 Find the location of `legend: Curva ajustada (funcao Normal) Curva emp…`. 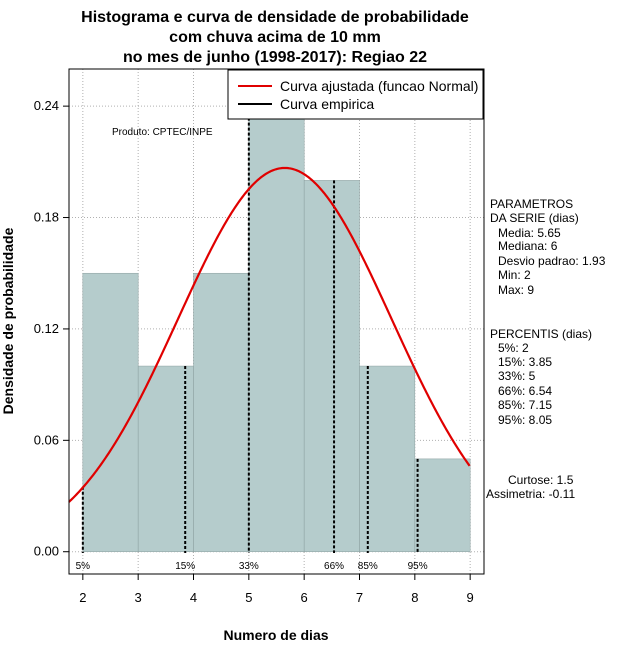

legend: Curva ajustada (funcao Normal) Curva emp… is located at coordinates (355, 94).